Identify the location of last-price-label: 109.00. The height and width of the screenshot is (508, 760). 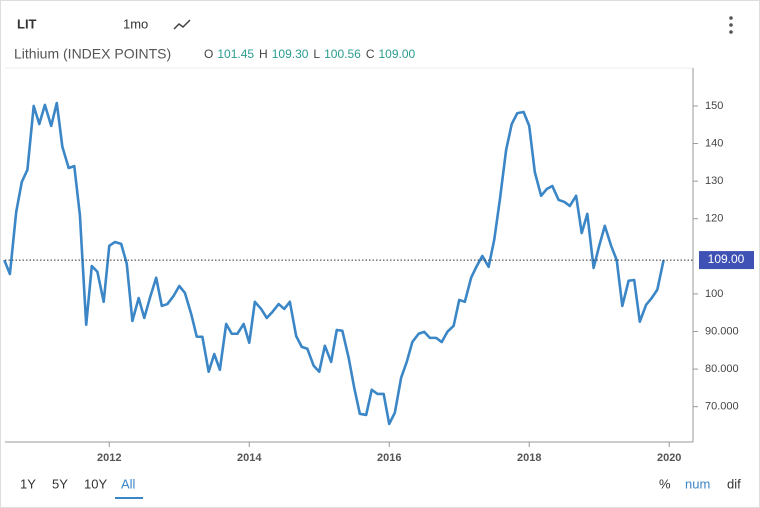
(726, 259).